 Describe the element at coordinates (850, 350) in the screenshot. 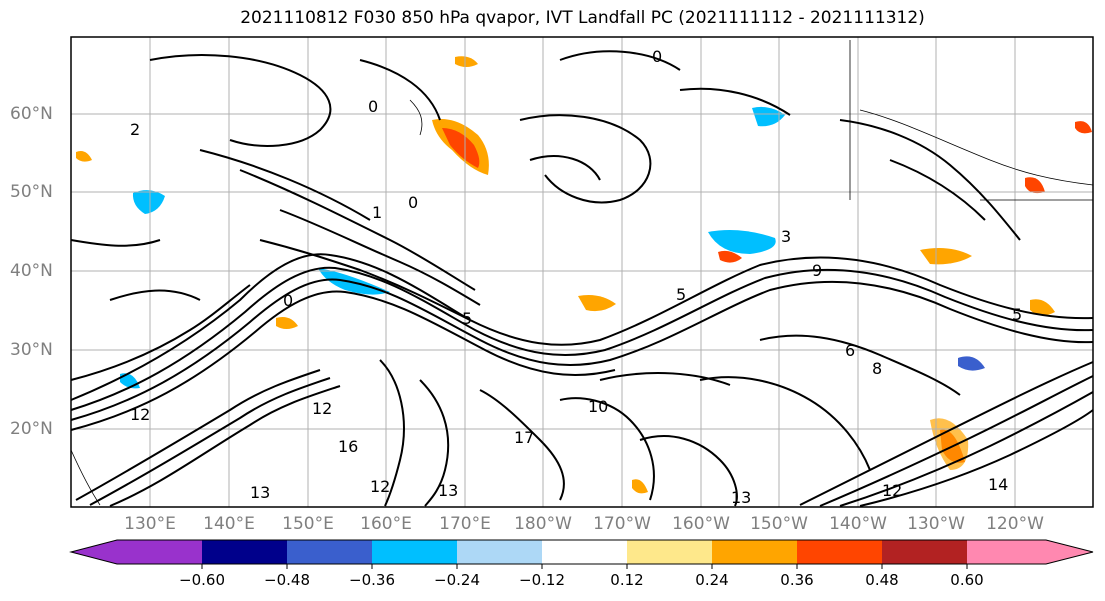

I see `contour-label: 6` at that location.